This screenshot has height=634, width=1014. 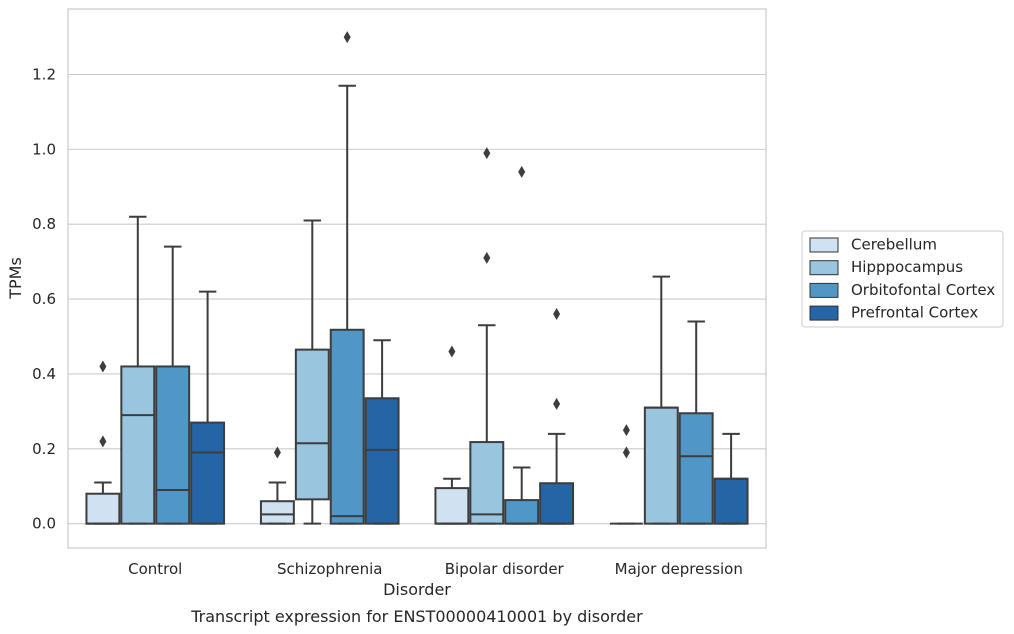 I want to click on y-tick-labels: 0.0 0.2 0.4 0.6 0.8 1.0 1.2, so click(x=44, y=299).